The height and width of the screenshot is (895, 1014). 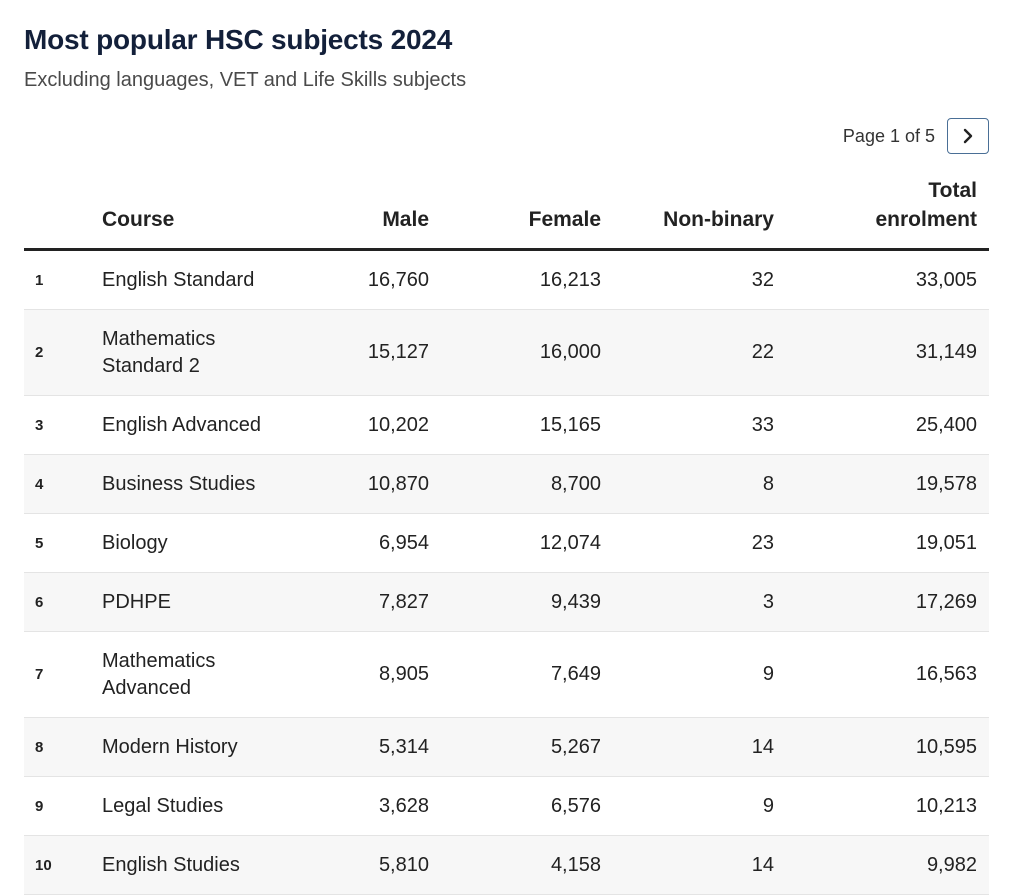 What do you see at coordinates (374, 747) in the screenshot?
I see `cell-male: 5,314` at bounding box center [374, 747].